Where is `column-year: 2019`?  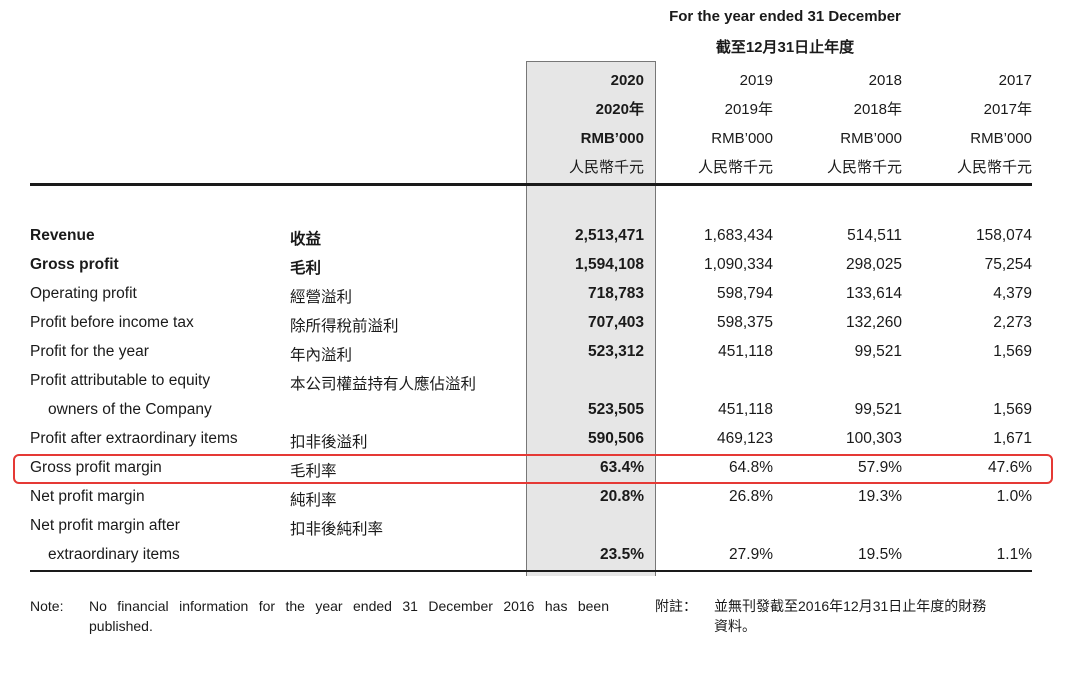 column-year: 2019 is located at coordinates (756, 80).